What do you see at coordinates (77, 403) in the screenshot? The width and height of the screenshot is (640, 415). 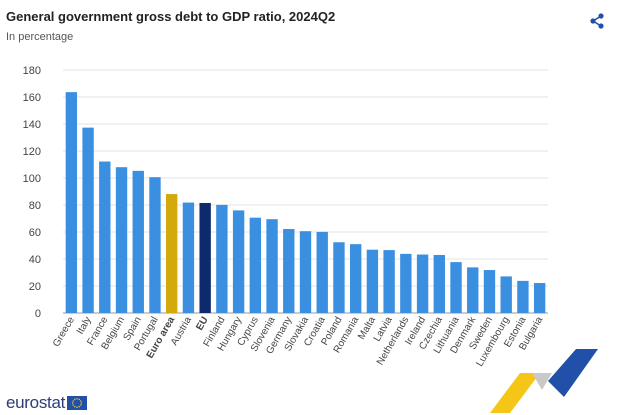 I see `eu-flag-icon` at bounding box center [77, 403].